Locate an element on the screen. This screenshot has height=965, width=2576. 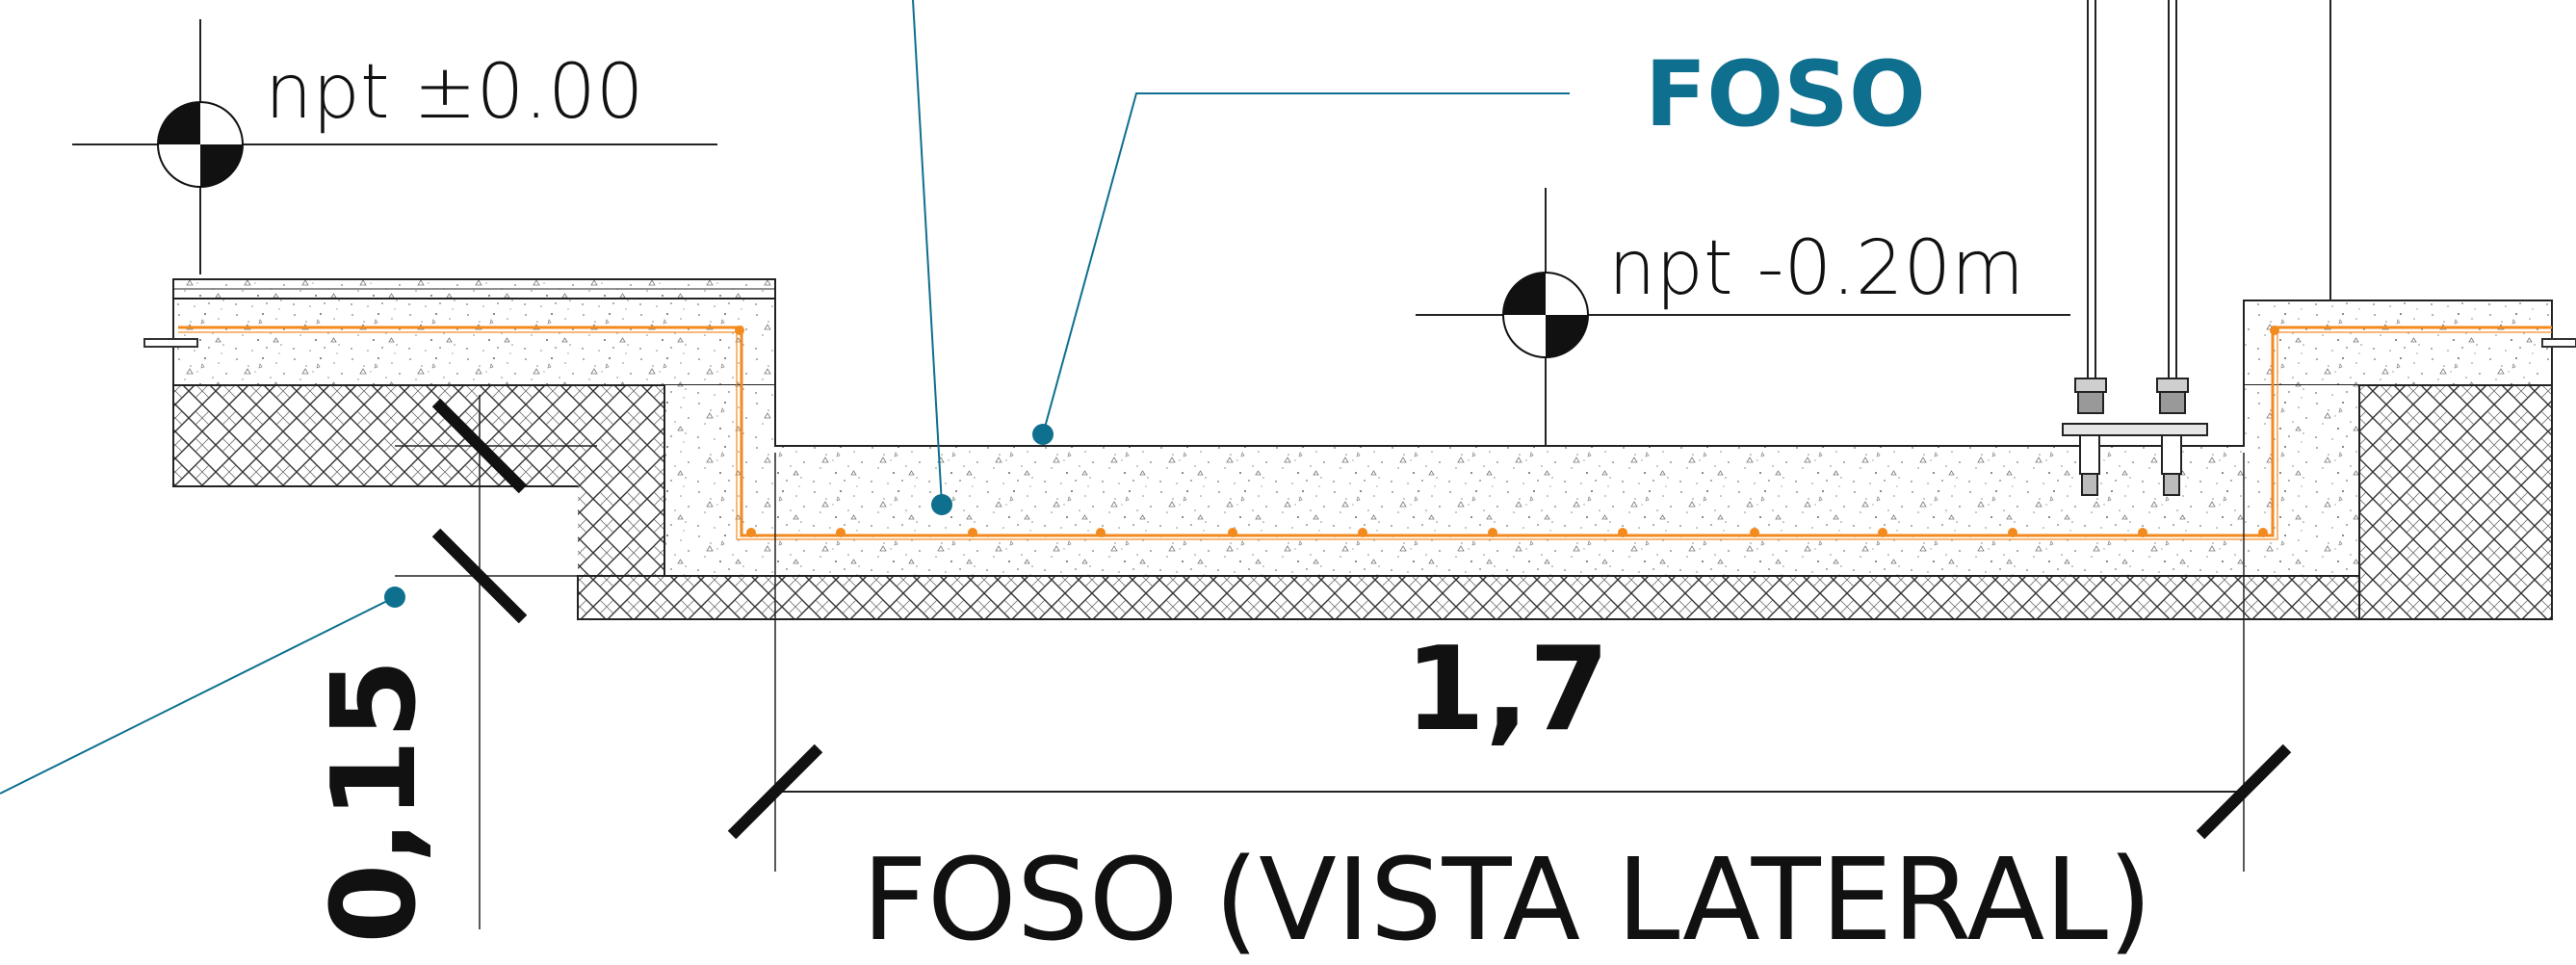
dimension-vertical is located at coordinates (496, 662).